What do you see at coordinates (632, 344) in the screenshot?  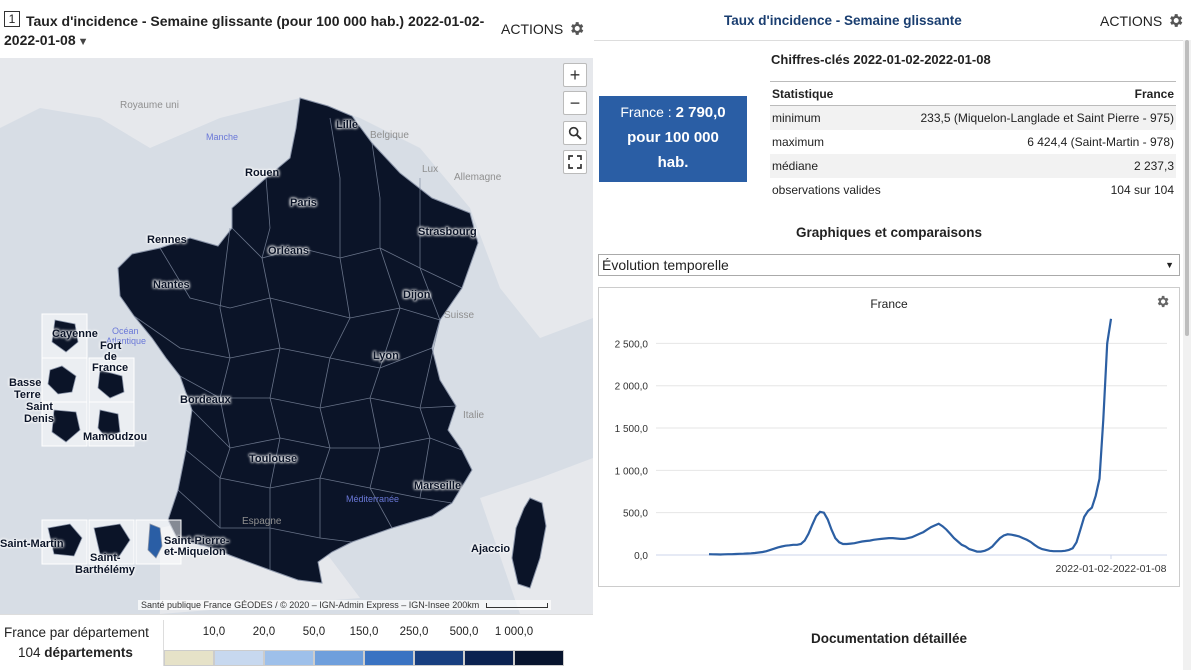 I see `y-tick-label: 2 500,0` at bounding box center [632, 344].